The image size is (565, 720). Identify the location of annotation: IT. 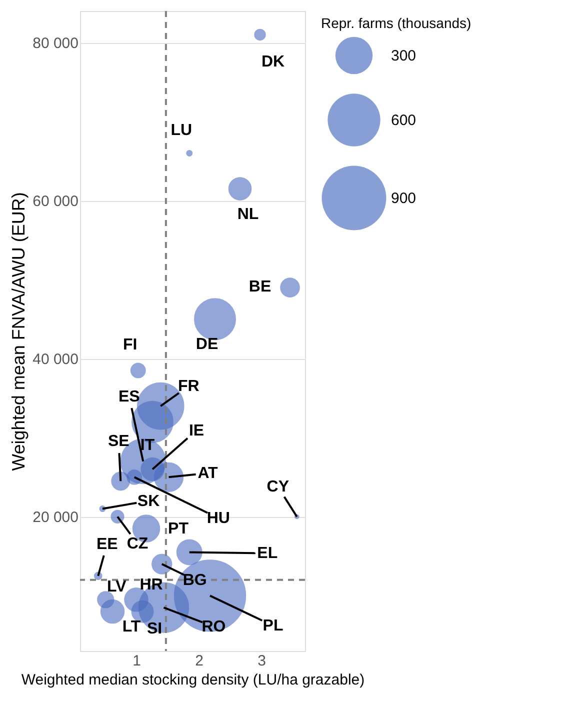
(147, 445).